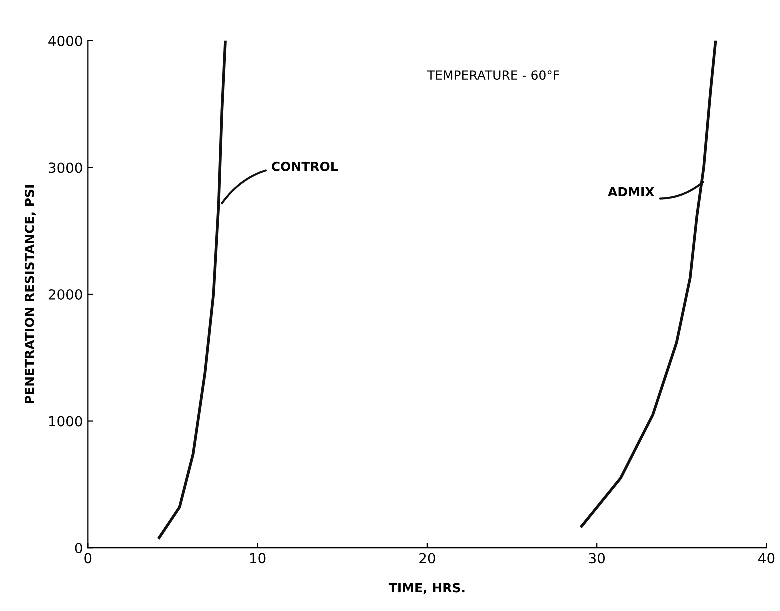  What do you see at coordinates (766, 558) in the screenshot?
I see `x-tick-label: 40` at bounding box center [766, 558].